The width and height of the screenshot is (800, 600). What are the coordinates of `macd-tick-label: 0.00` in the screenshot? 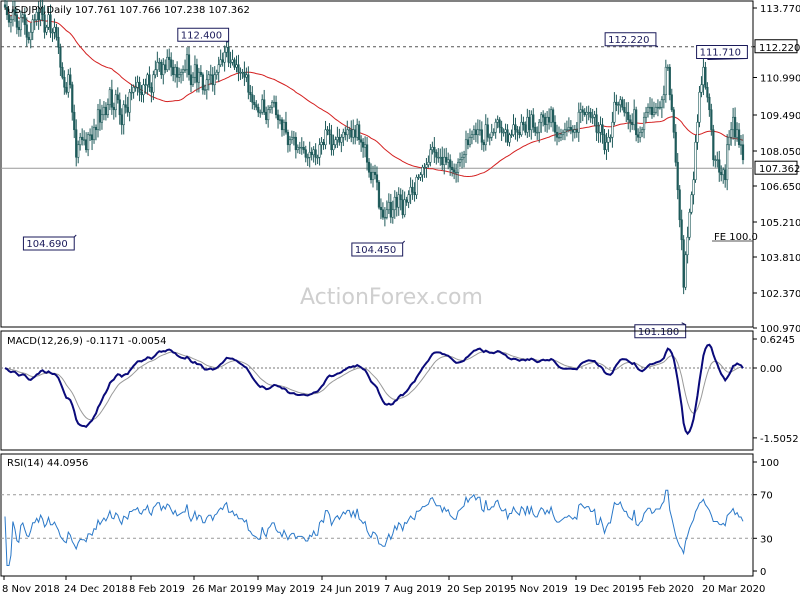 It's located at (771, 369).